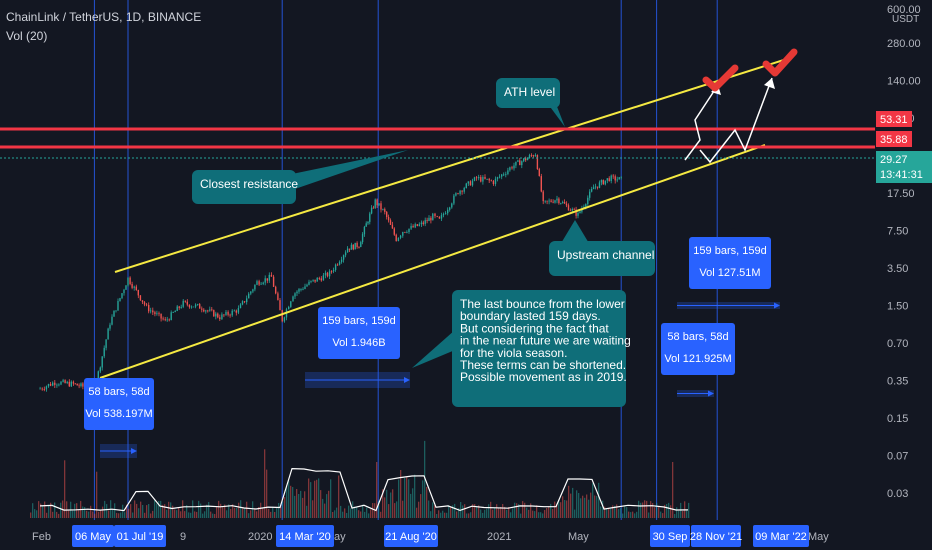 This screenshot has height=550, width=932. Describe the element at coordinates (118, 392) in the screenshot. I see `bars-info-box-1-text: 58 bars, 58d` at that location.